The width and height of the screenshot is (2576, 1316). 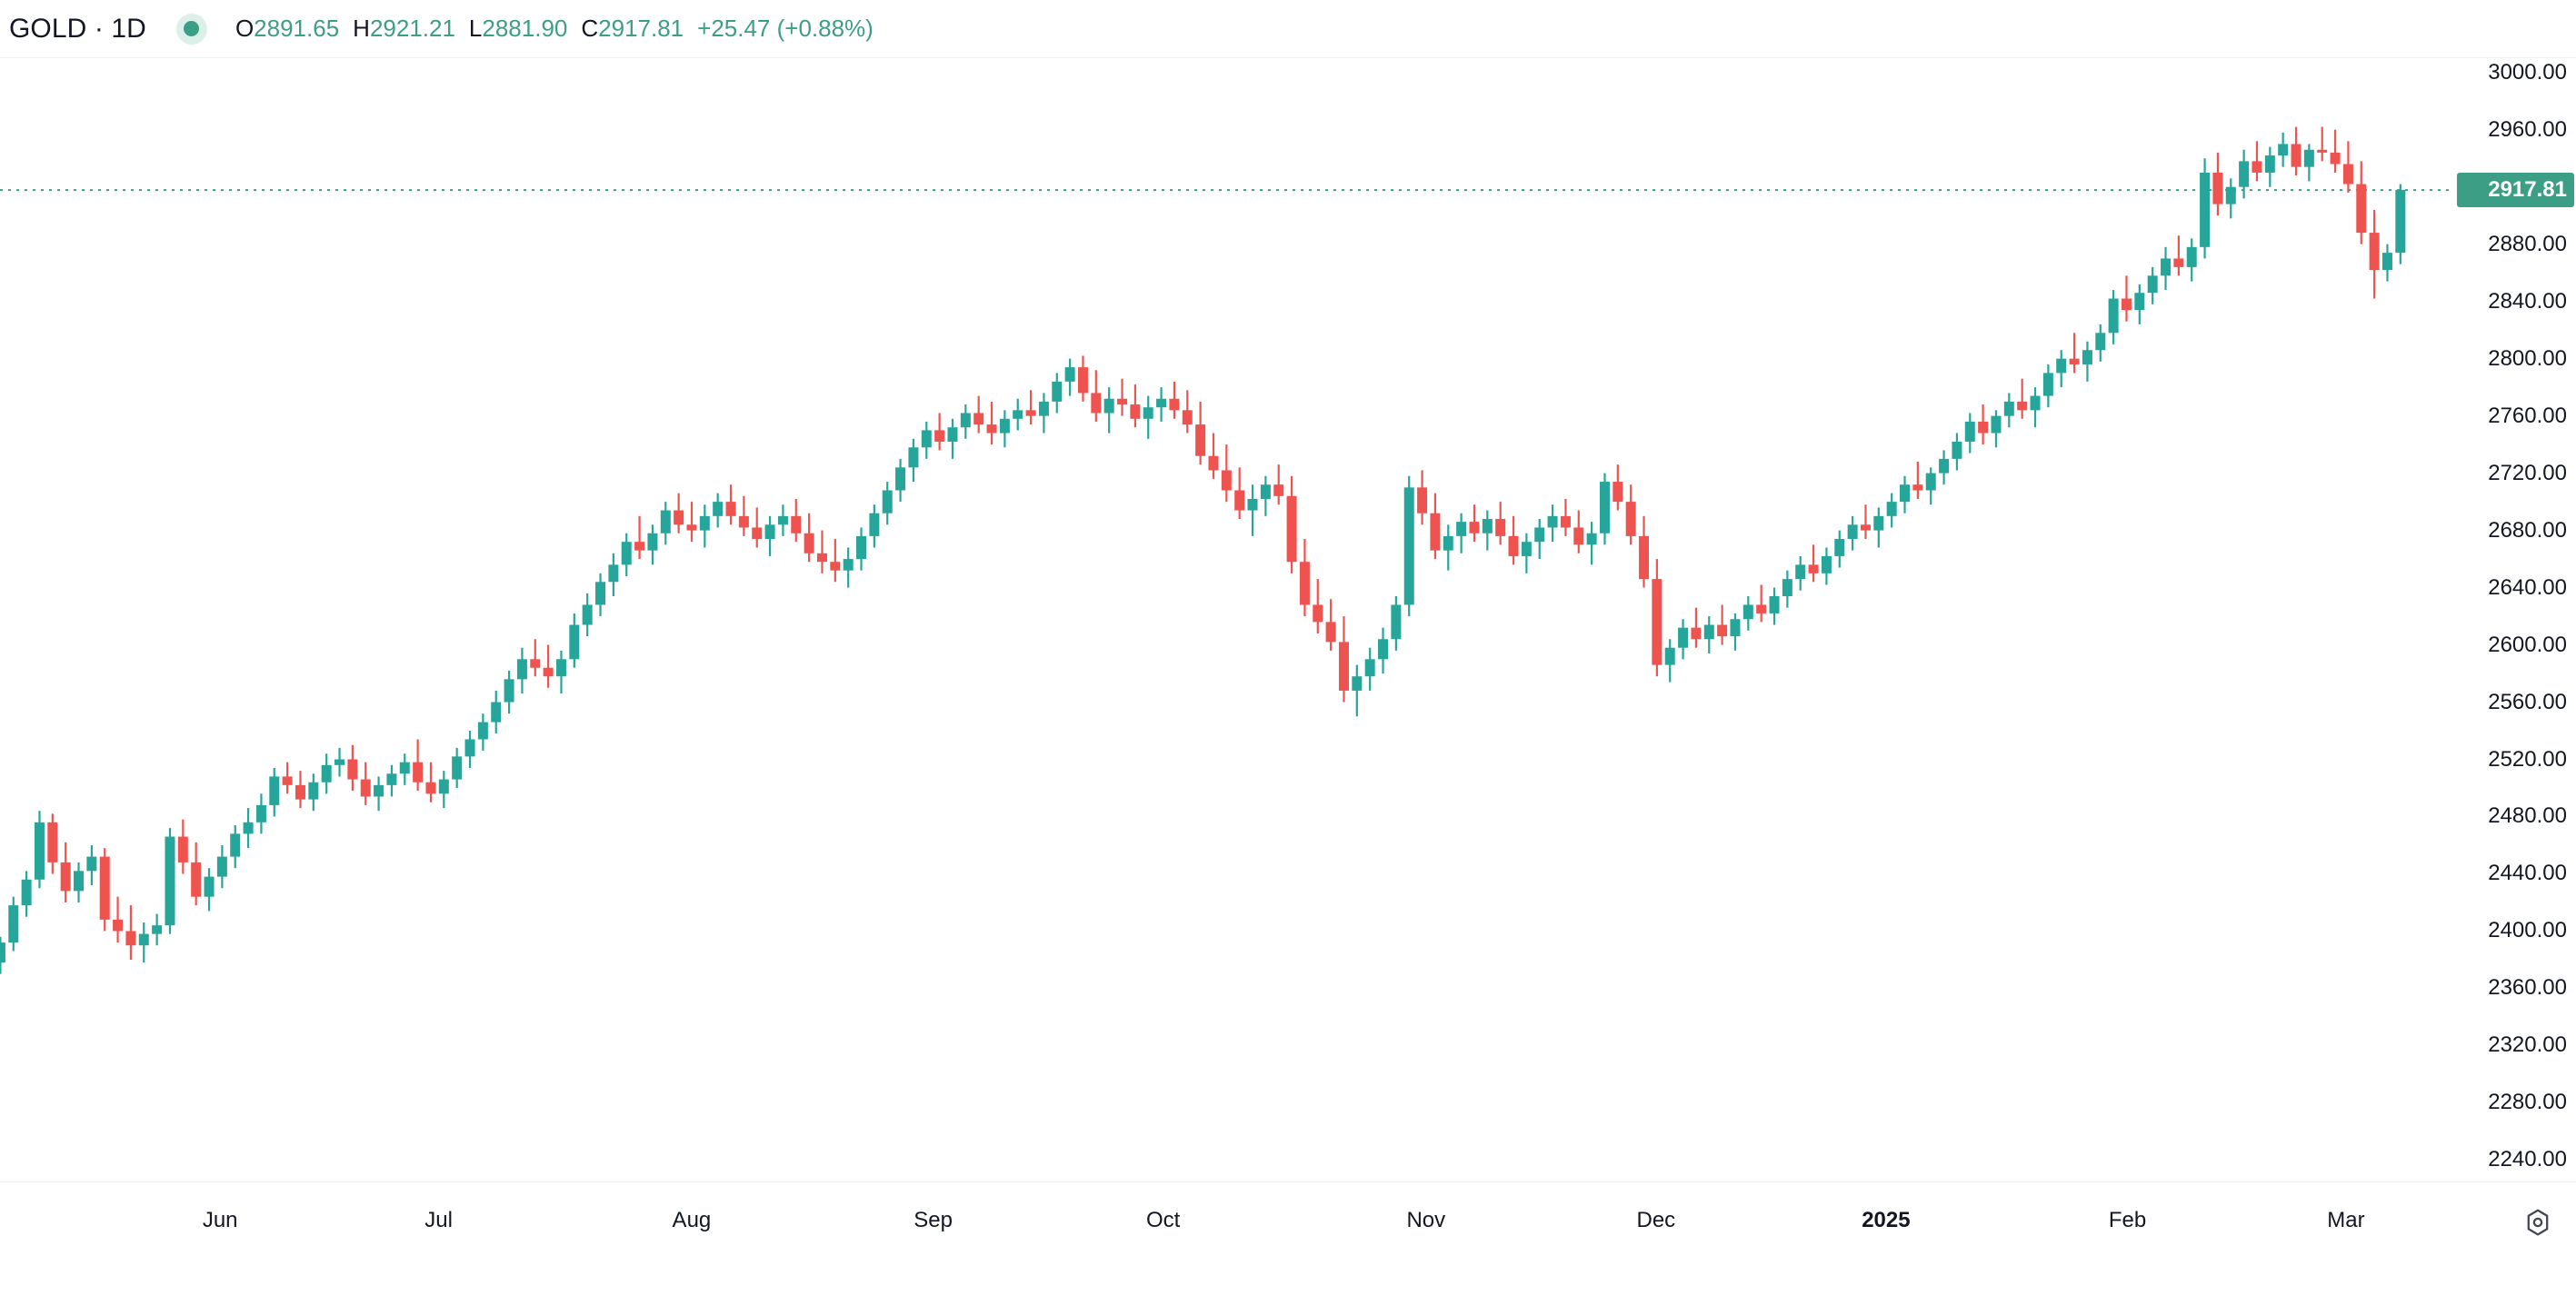 What do you see at coordinates (525, 28) in the screenshot?
I see `low-value: 2881.90` at bounding box center [525, 28].